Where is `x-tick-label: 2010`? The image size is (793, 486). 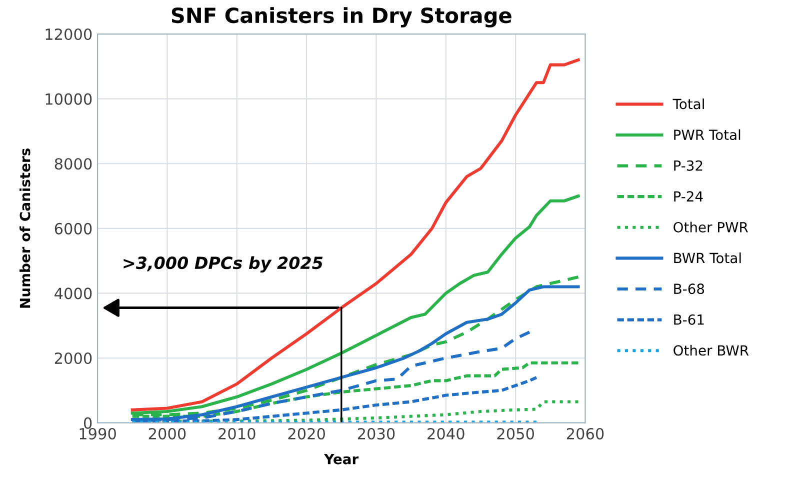 x-tick-label: 2010 is located at coordinates (237, 434).